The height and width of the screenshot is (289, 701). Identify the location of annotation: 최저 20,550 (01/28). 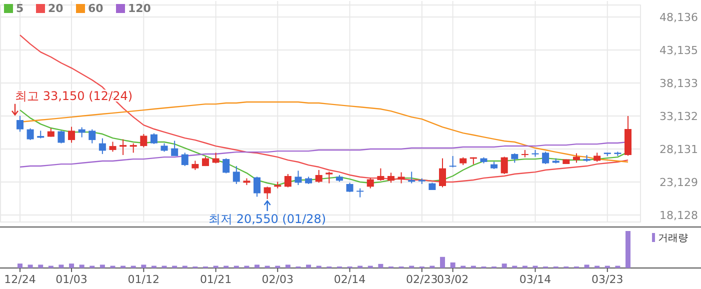
(267, 219).